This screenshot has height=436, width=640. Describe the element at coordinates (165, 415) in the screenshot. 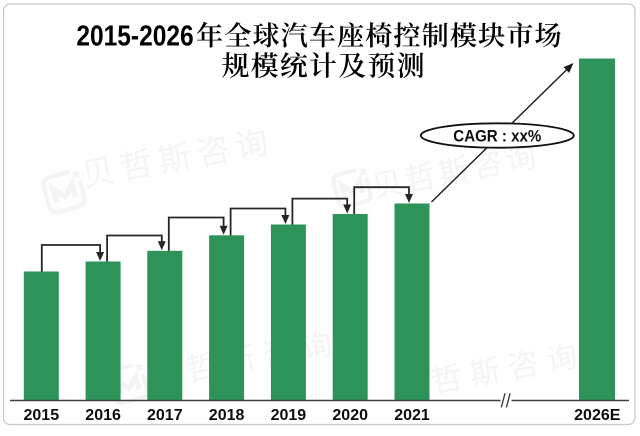

I see `svg-text: 2017` at that location.